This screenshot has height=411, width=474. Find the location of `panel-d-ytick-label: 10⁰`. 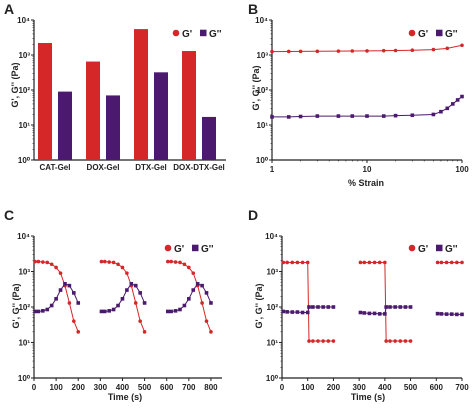

panel-d-ytick-label: 10⁰ is located at coordinates (272, 378).